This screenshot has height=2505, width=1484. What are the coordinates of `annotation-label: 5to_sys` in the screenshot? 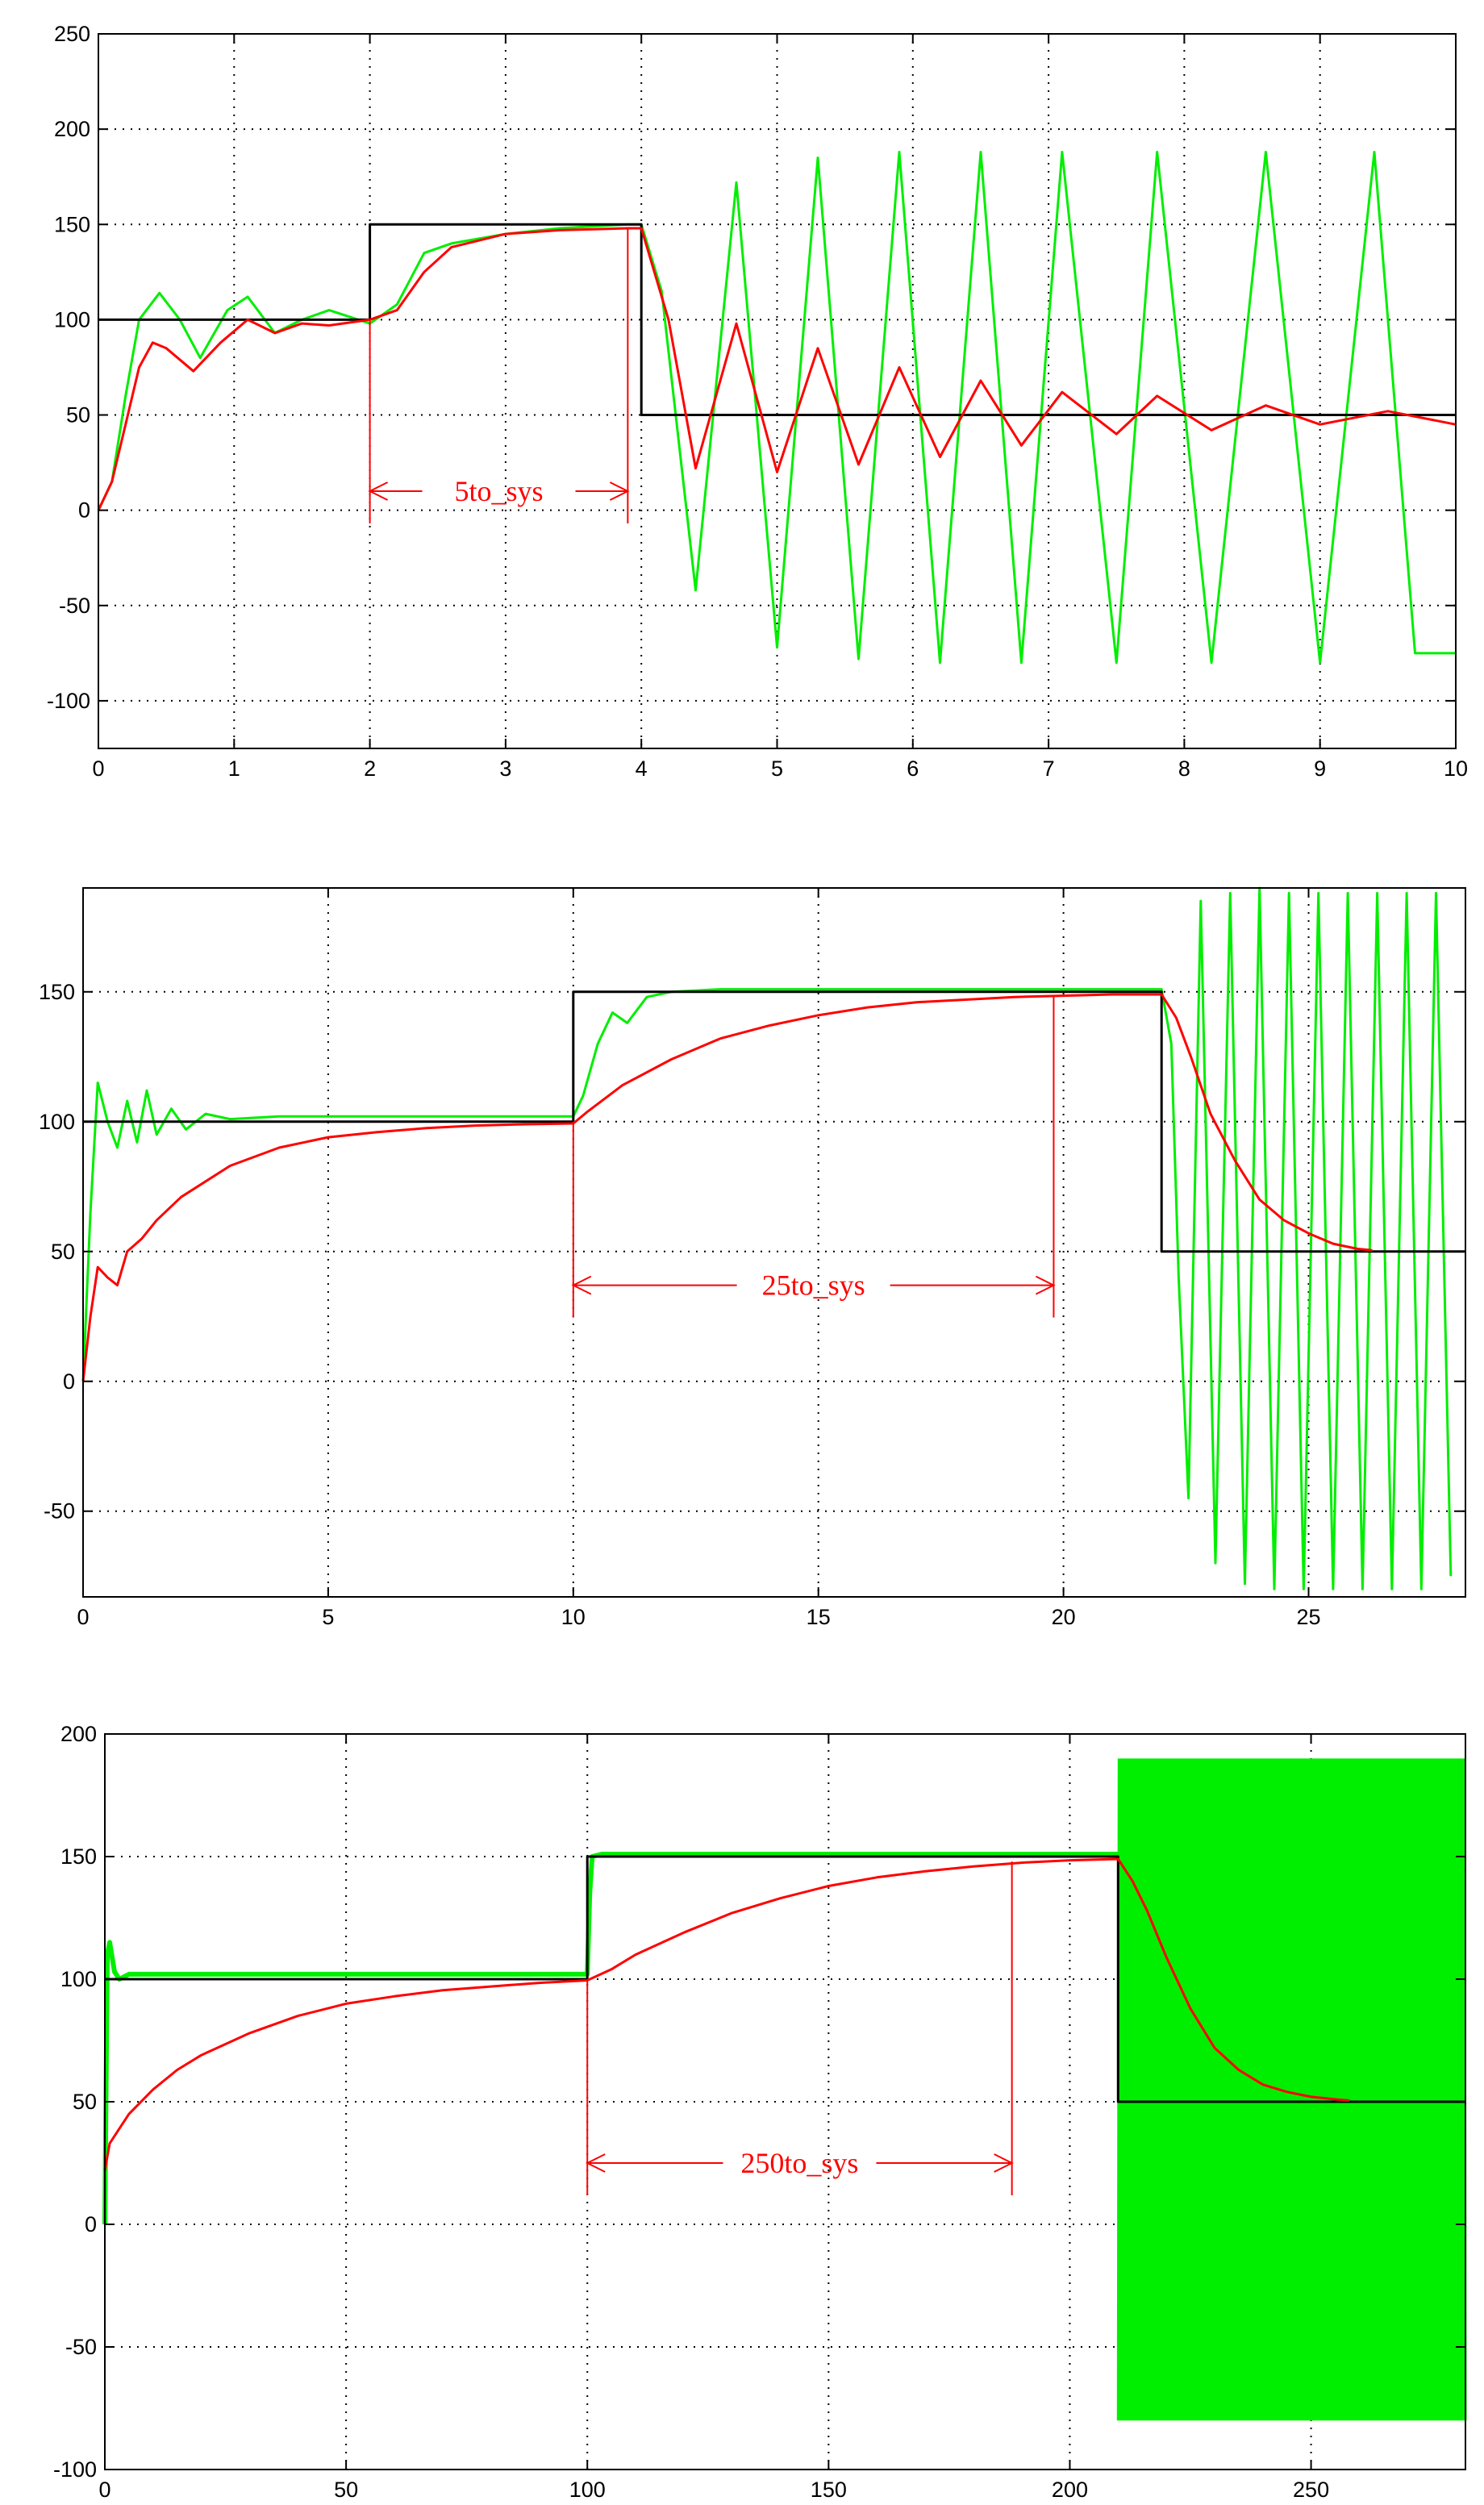 It's located at (499, 491).